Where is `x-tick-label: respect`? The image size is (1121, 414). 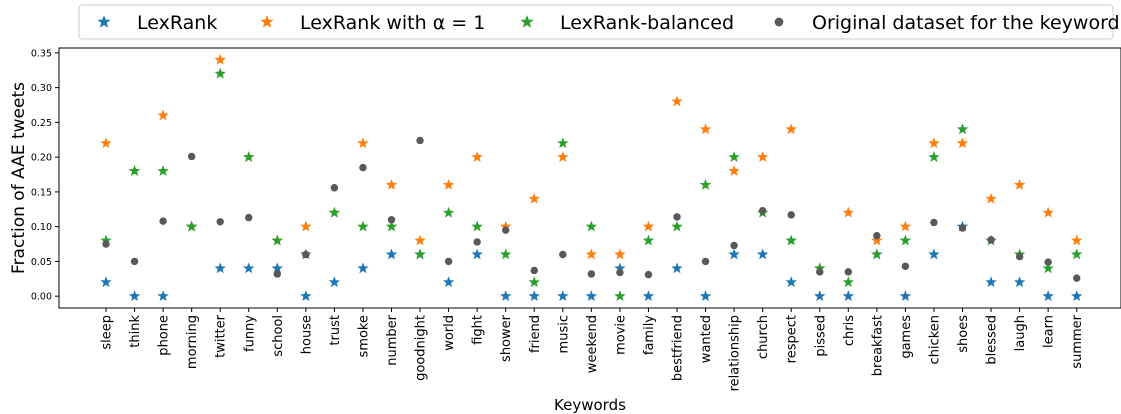
x-tick-label: respect is located at coordinates (792, 339).